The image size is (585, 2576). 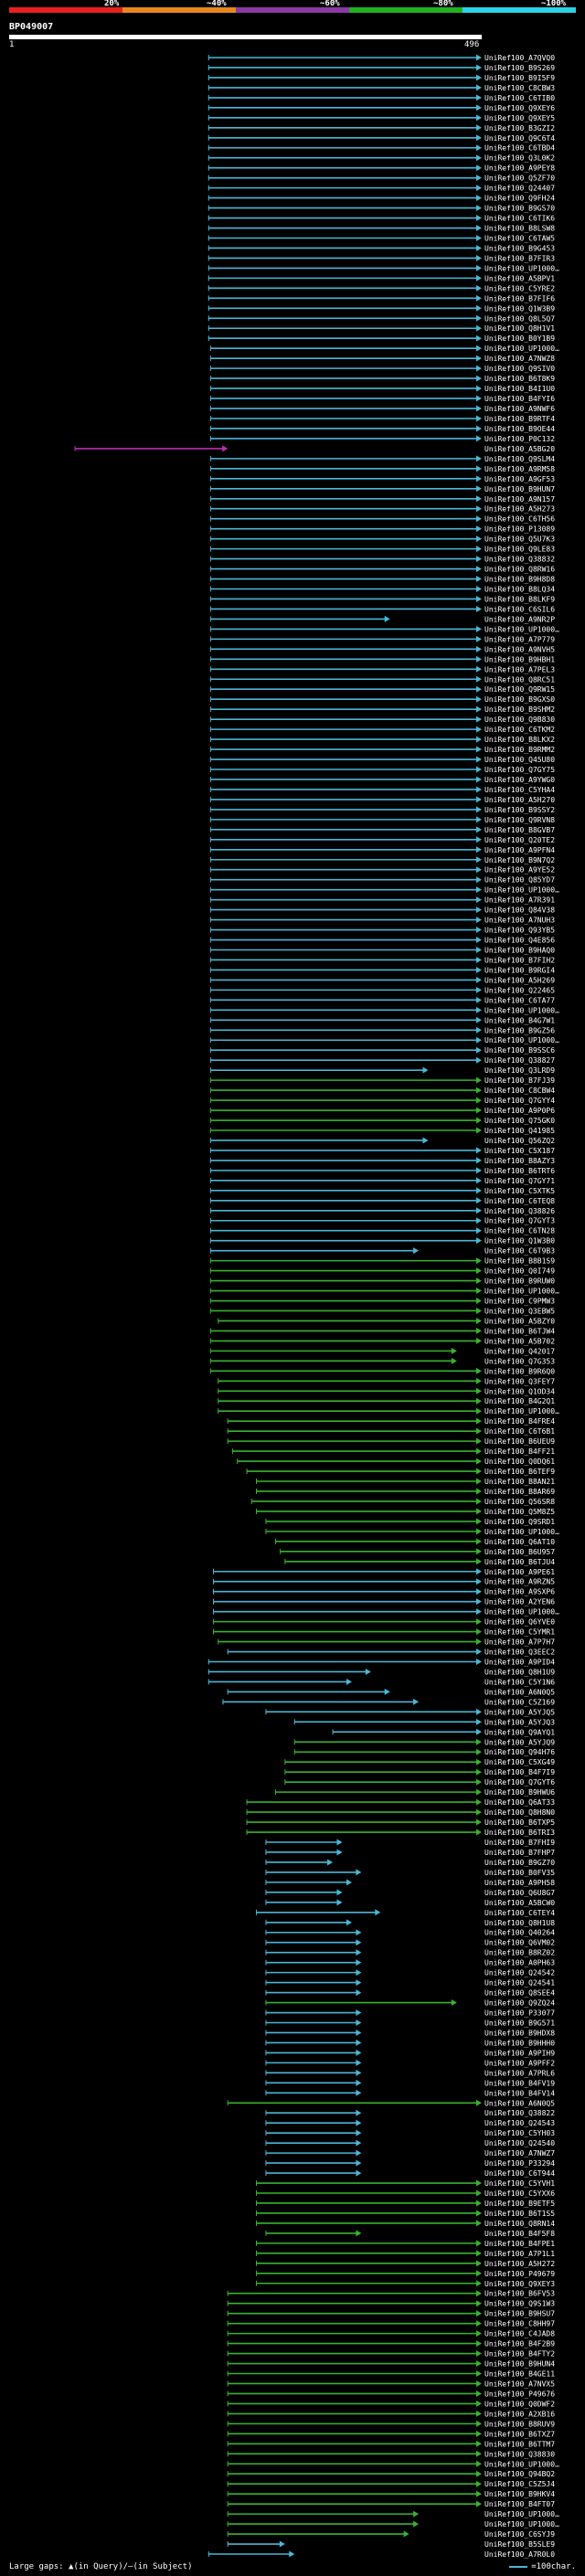 I want to click on hit-label: UniRef100_Q7GYY4, so click(x=519, y=1101).